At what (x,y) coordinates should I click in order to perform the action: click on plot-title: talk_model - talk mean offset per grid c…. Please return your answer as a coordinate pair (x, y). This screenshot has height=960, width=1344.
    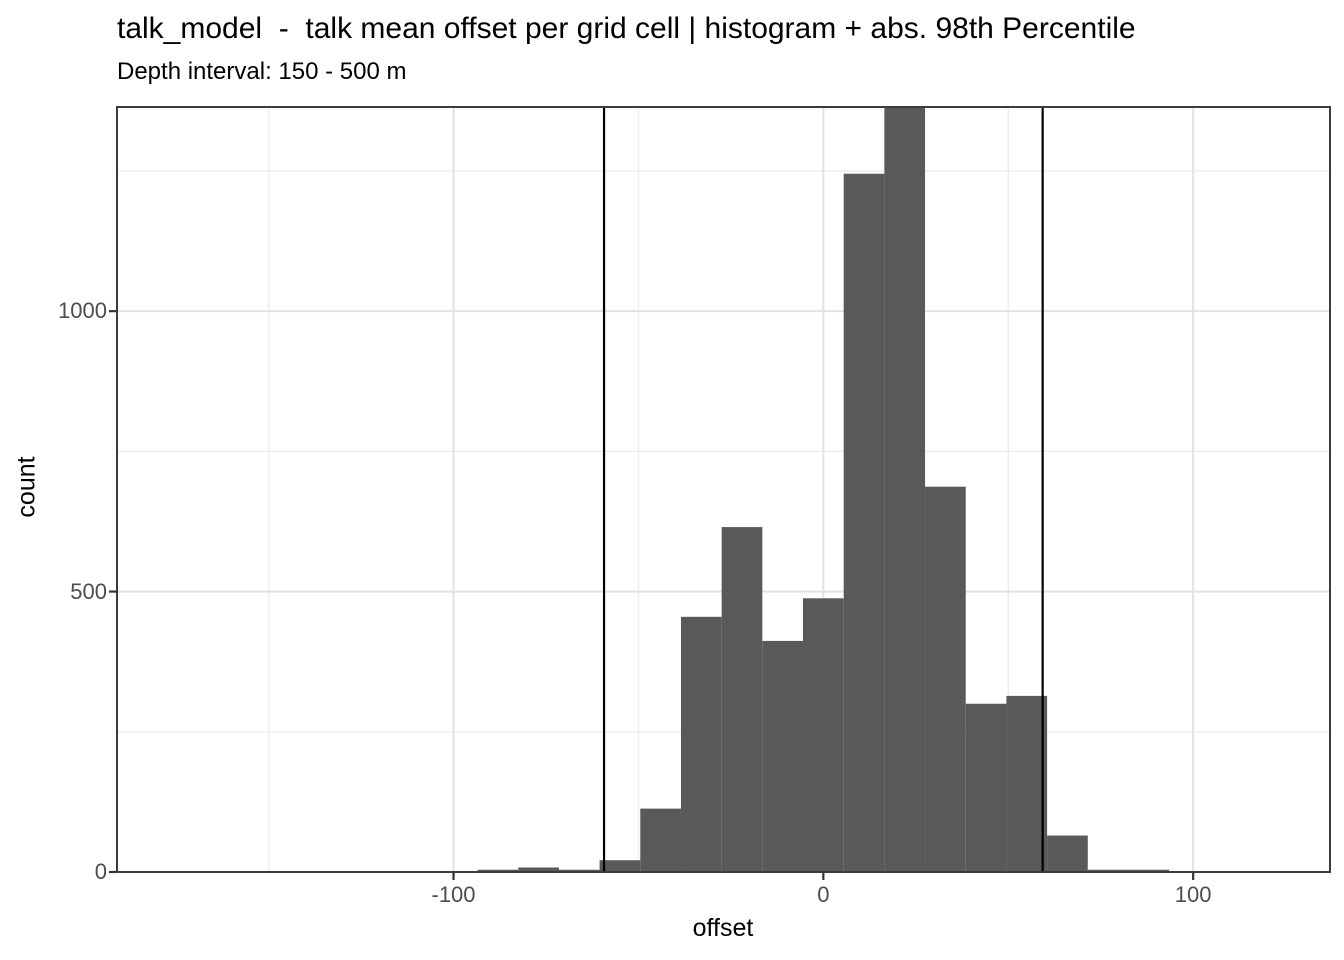
    Looking at the image, I should click on (626, 28).